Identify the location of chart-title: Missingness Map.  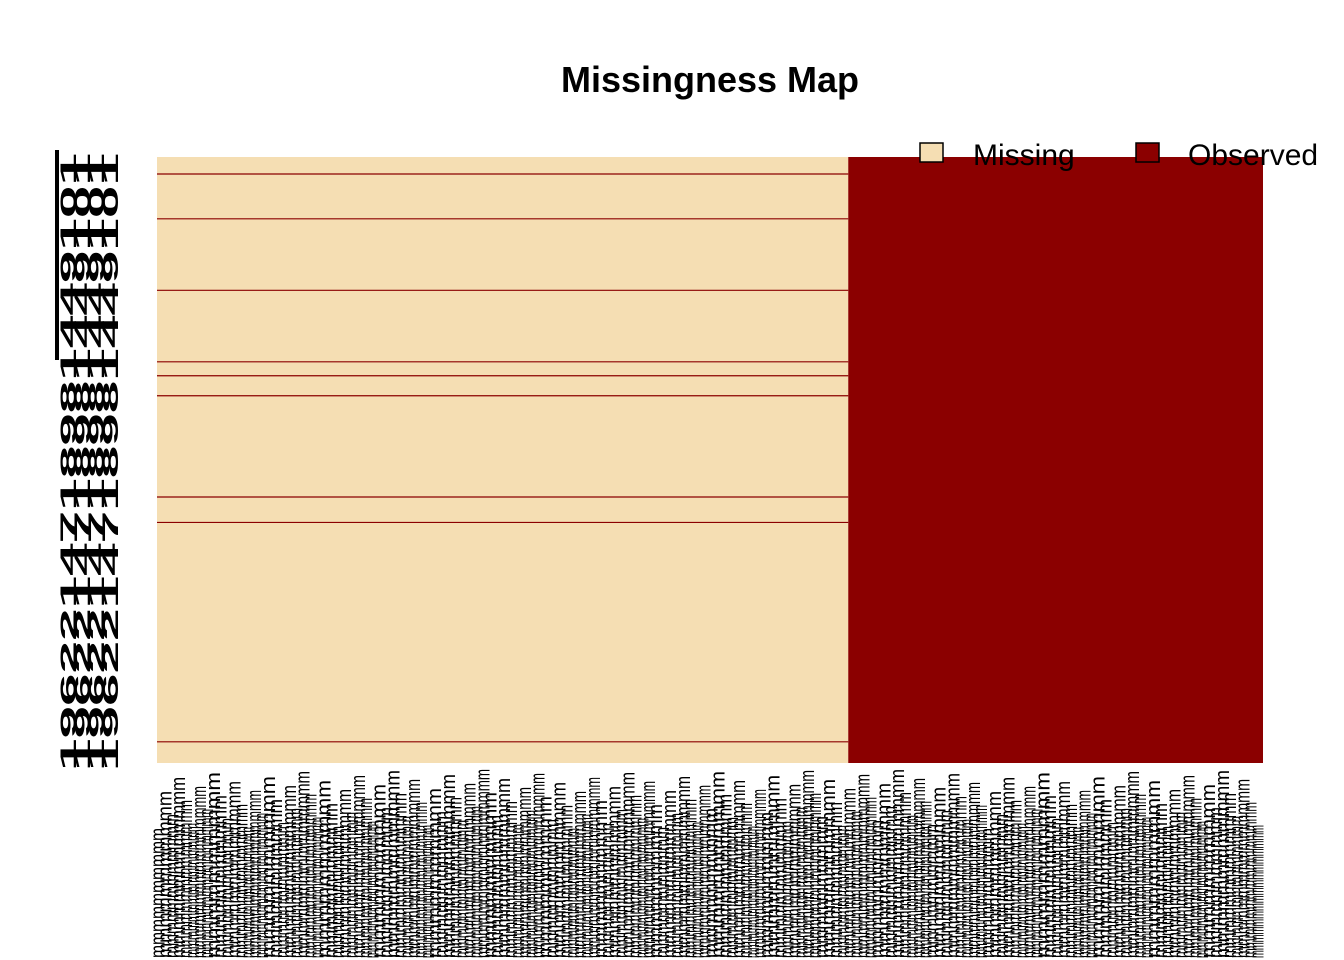
(710, 79).